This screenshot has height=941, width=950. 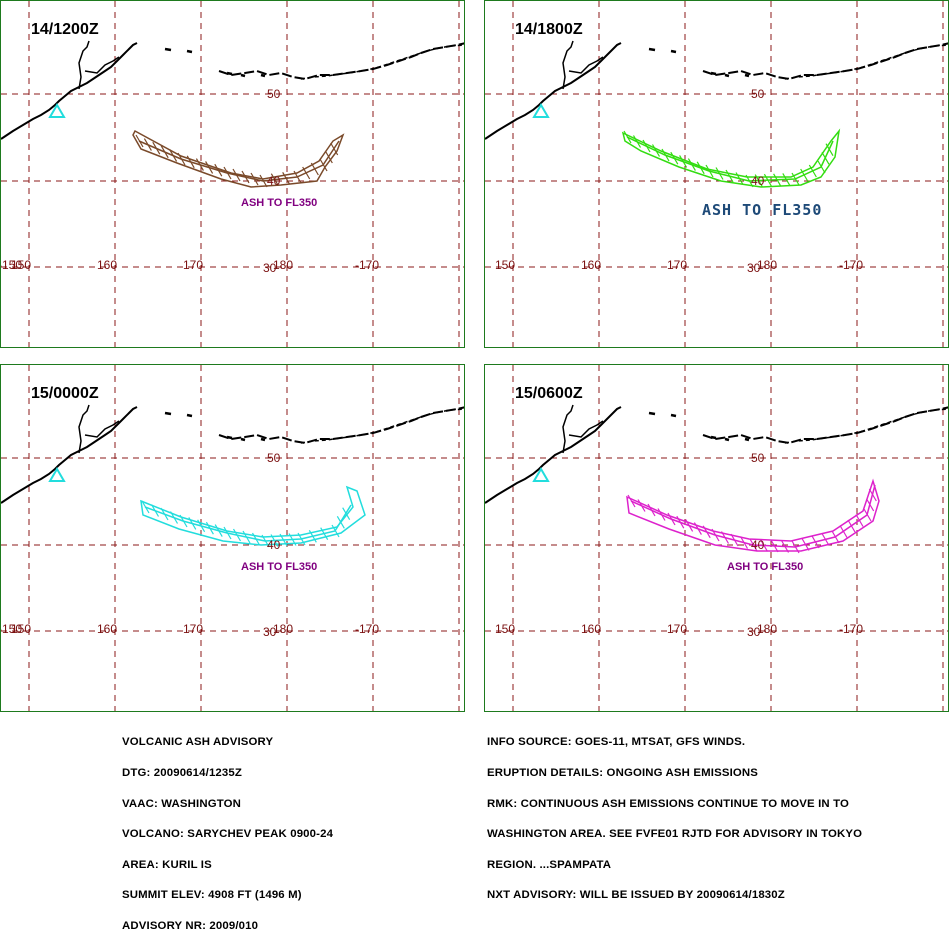 I want to click on advisory-line: VAAC: WASHINGTON, so click(x=182, y=803).